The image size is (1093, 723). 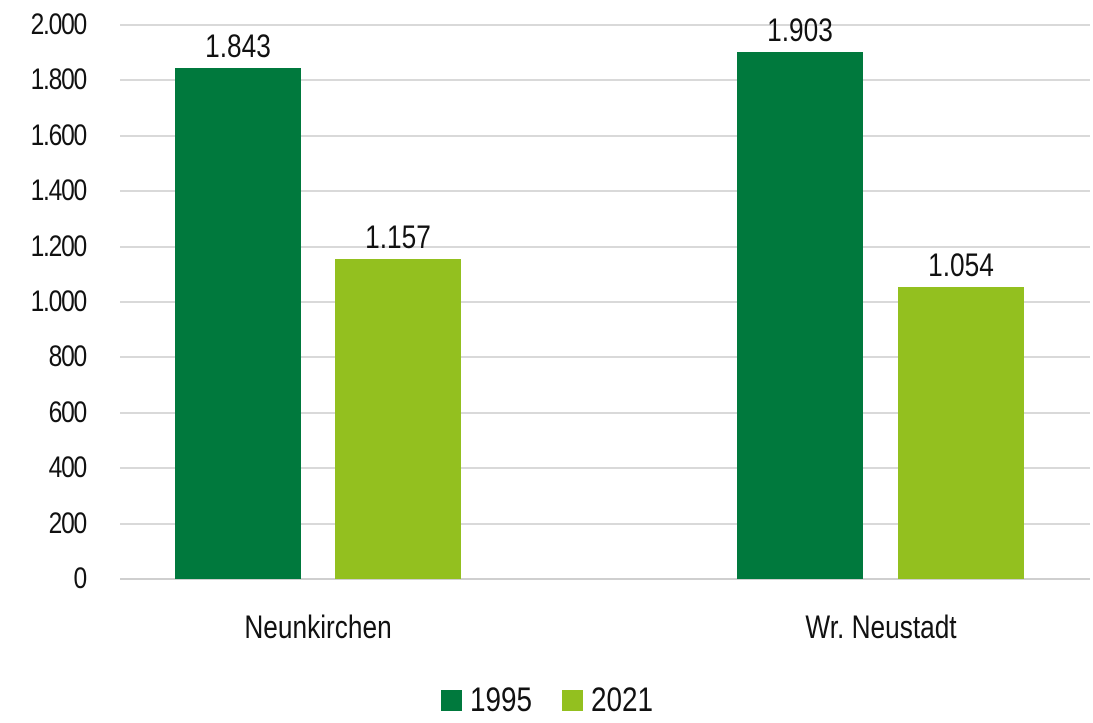 I want to click on y-tick-label: 1.200, so click(x=59, y=246).